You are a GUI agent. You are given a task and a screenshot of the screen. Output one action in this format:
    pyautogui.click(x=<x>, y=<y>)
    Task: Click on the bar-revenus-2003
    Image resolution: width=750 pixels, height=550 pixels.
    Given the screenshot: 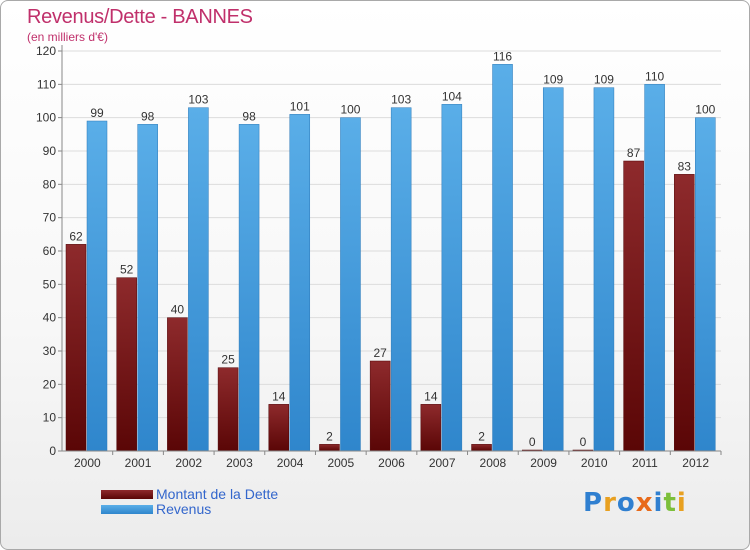 What is the action you would take?
    pyautogui.click(x=249, y=288)
    